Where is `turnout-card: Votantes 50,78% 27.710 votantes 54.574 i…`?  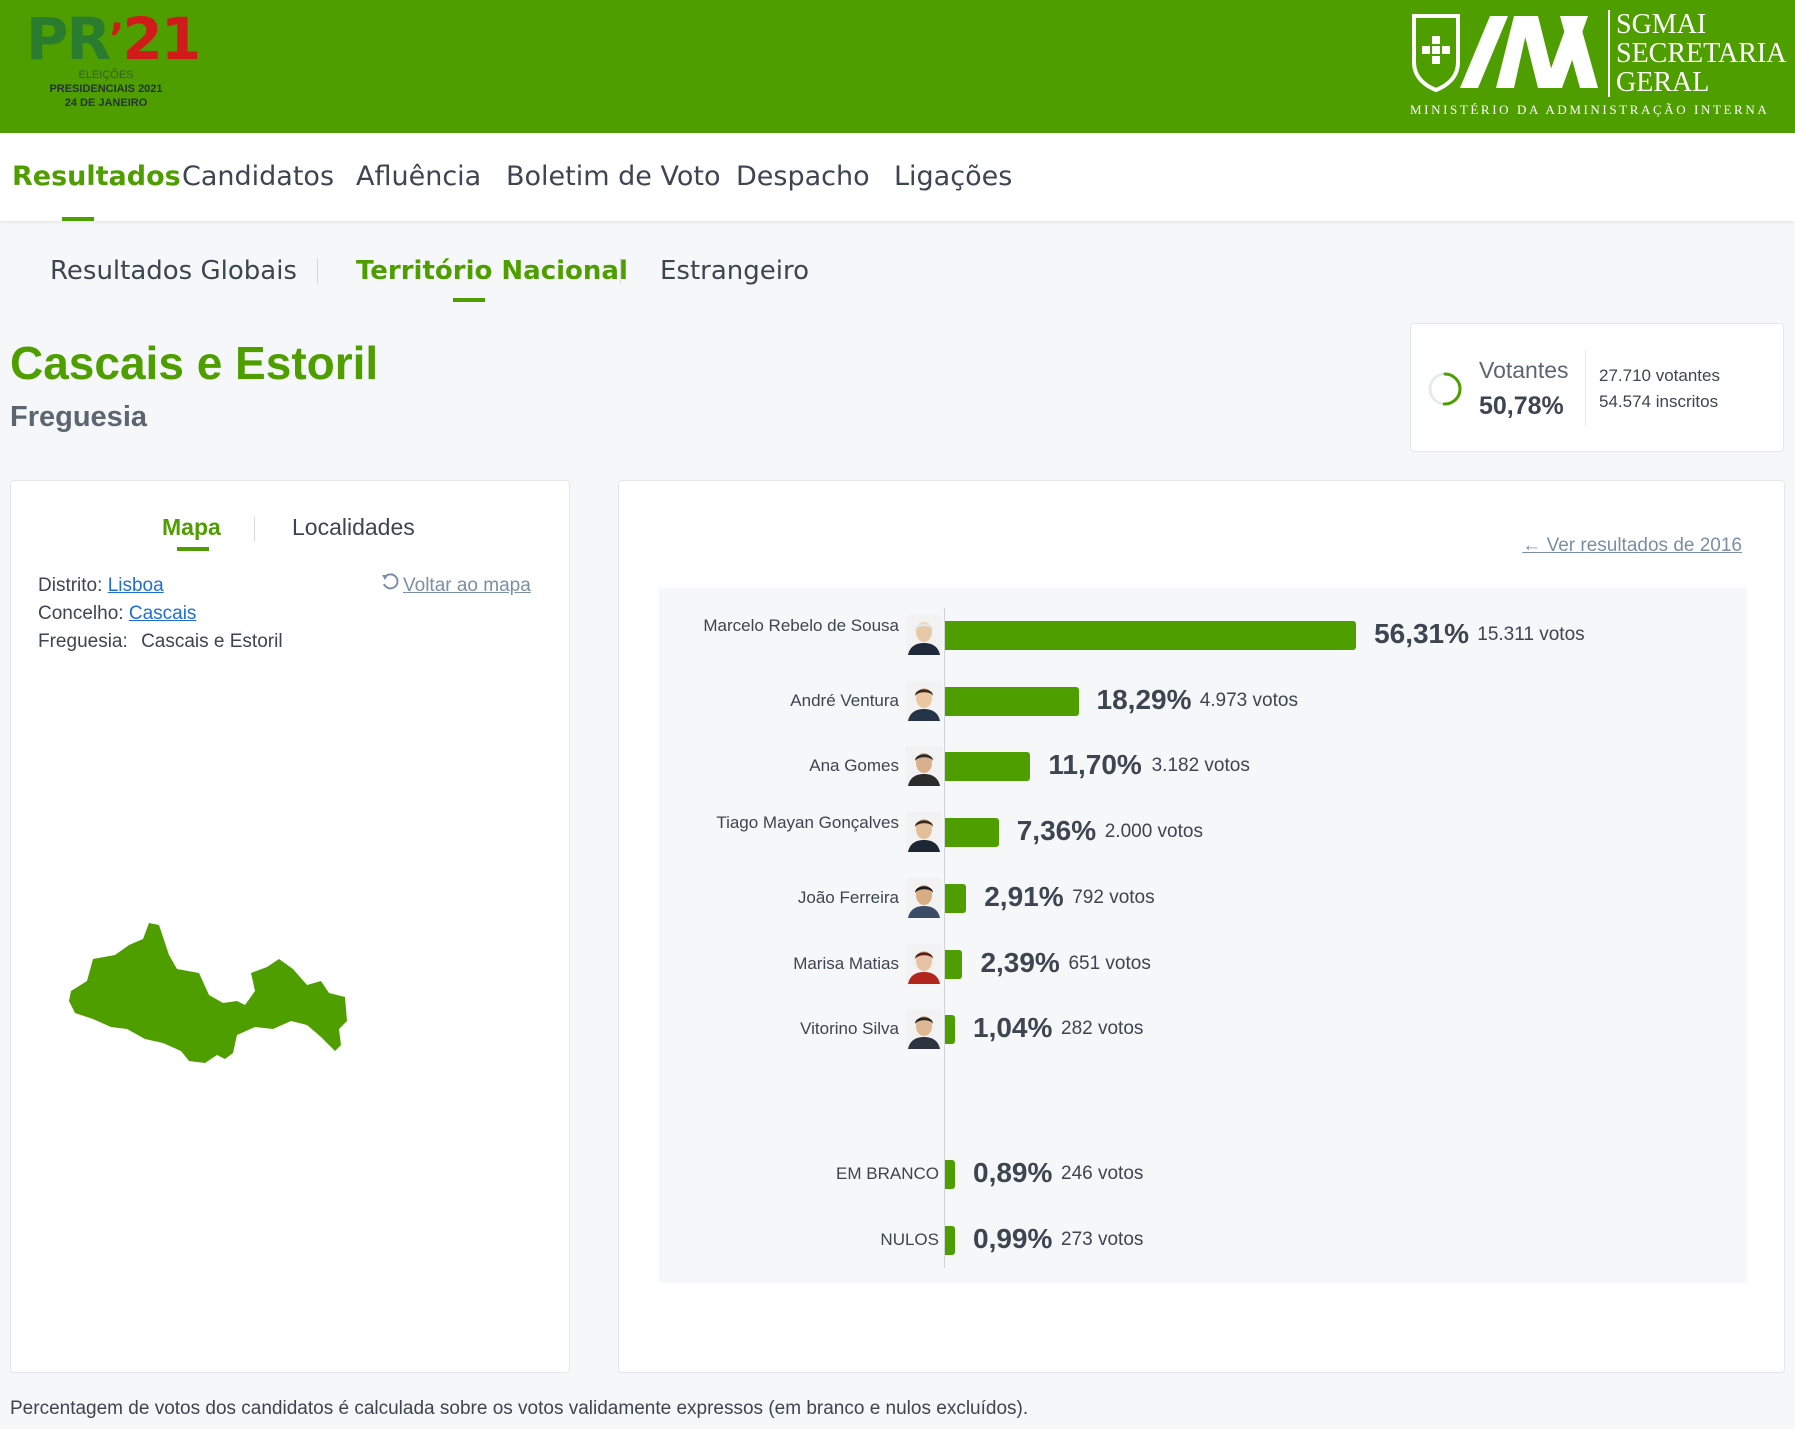 turnout-card: Votantes 50,78% 27.710 votantes 54.574 i… is located at coordinates (1597, 387).